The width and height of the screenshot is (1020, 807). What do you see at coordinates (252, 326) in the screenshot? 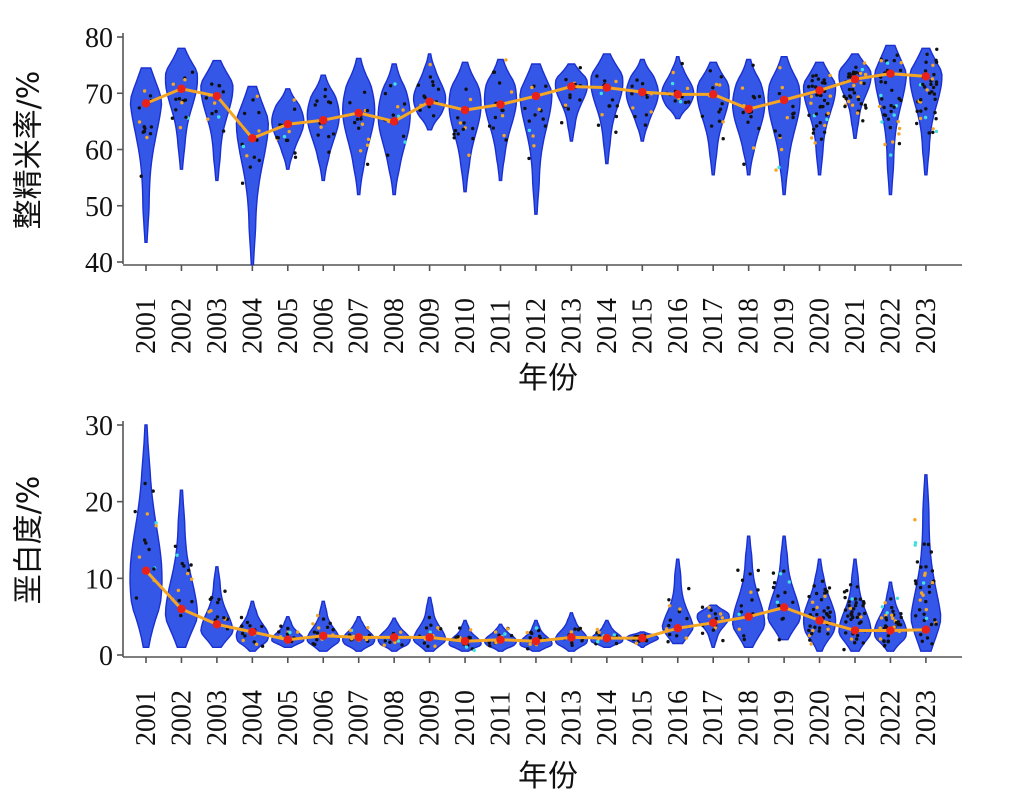
I see `x-tick-label-2004: 2004` at bounding box center [252, 326].